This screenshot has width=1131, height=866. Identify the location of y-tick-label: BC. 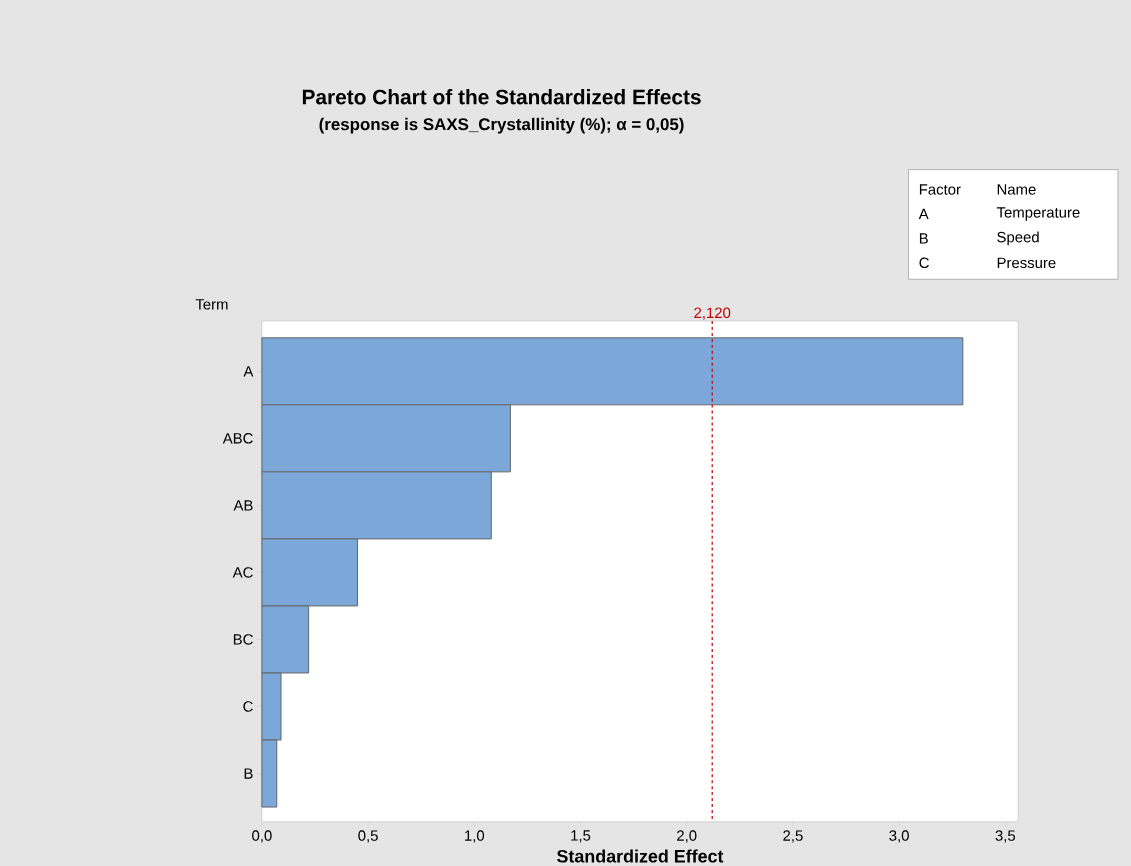
(243, 639).